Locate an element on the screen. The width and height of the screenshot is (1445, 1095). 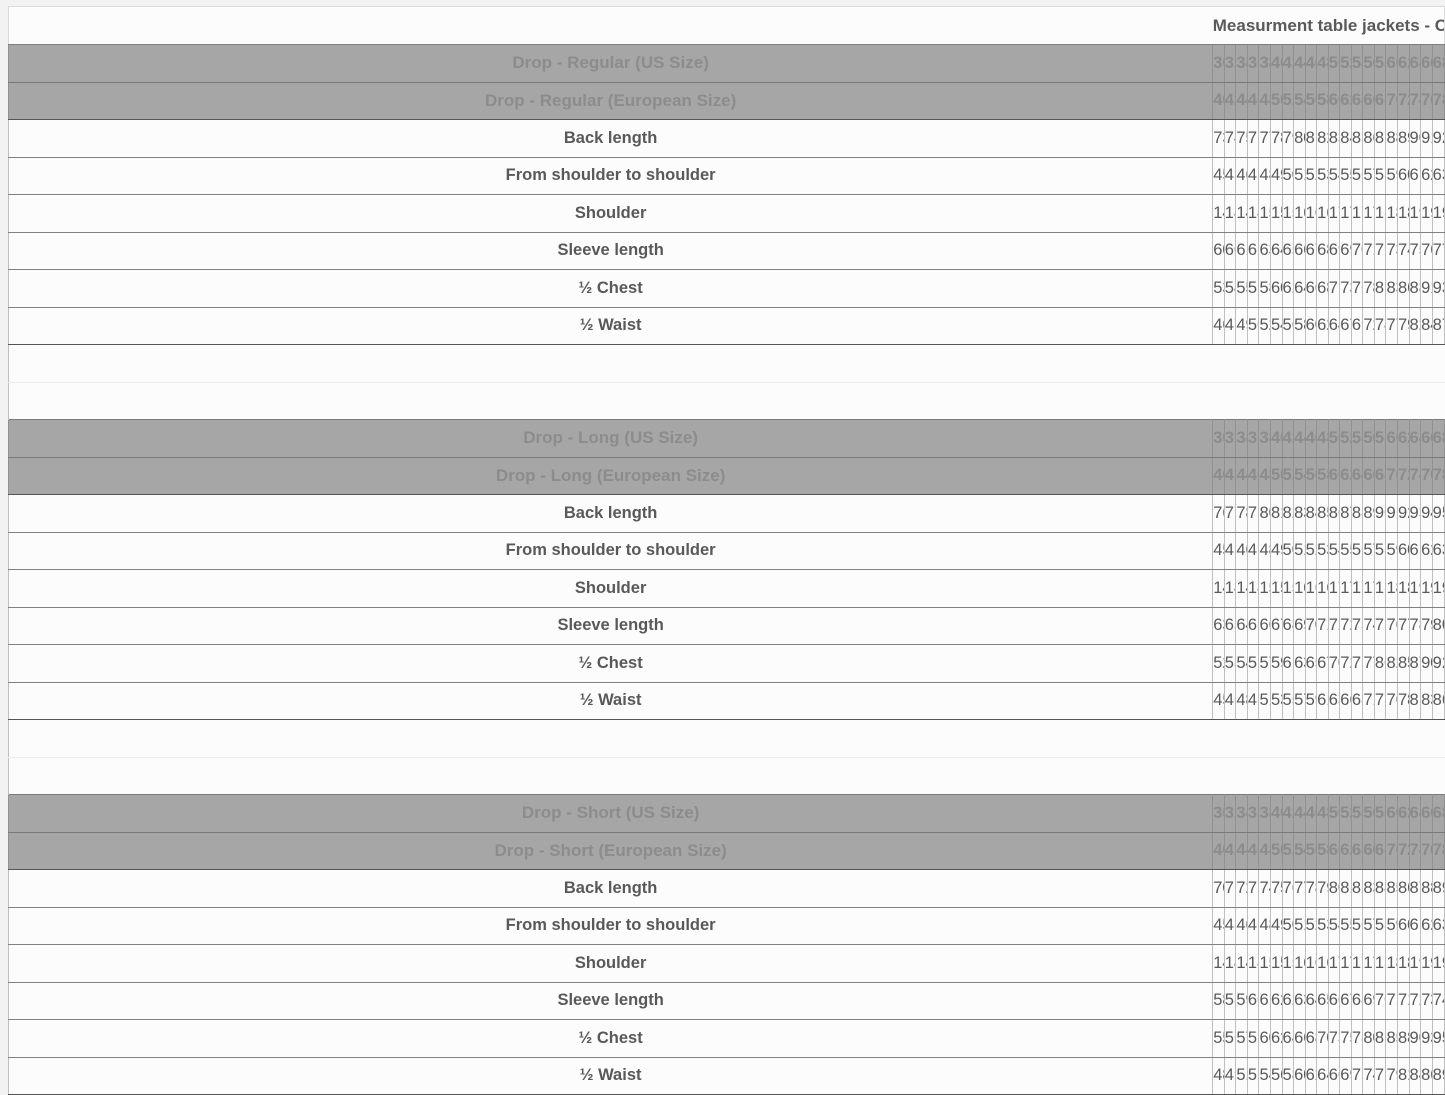
measurement-cell: 76 is located at coordinates (1218, 513).